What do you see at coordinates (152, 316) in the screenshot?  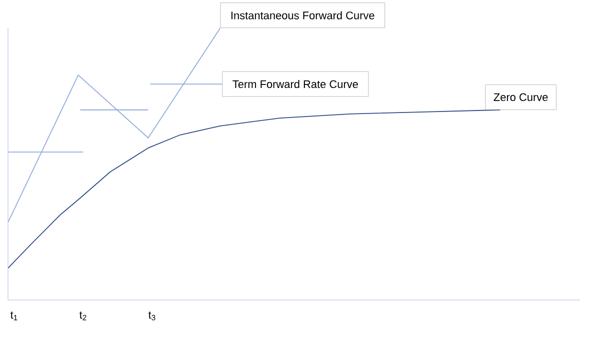 I see `x-tick-label: t$_{3}$` at bounding box center [152, 316].